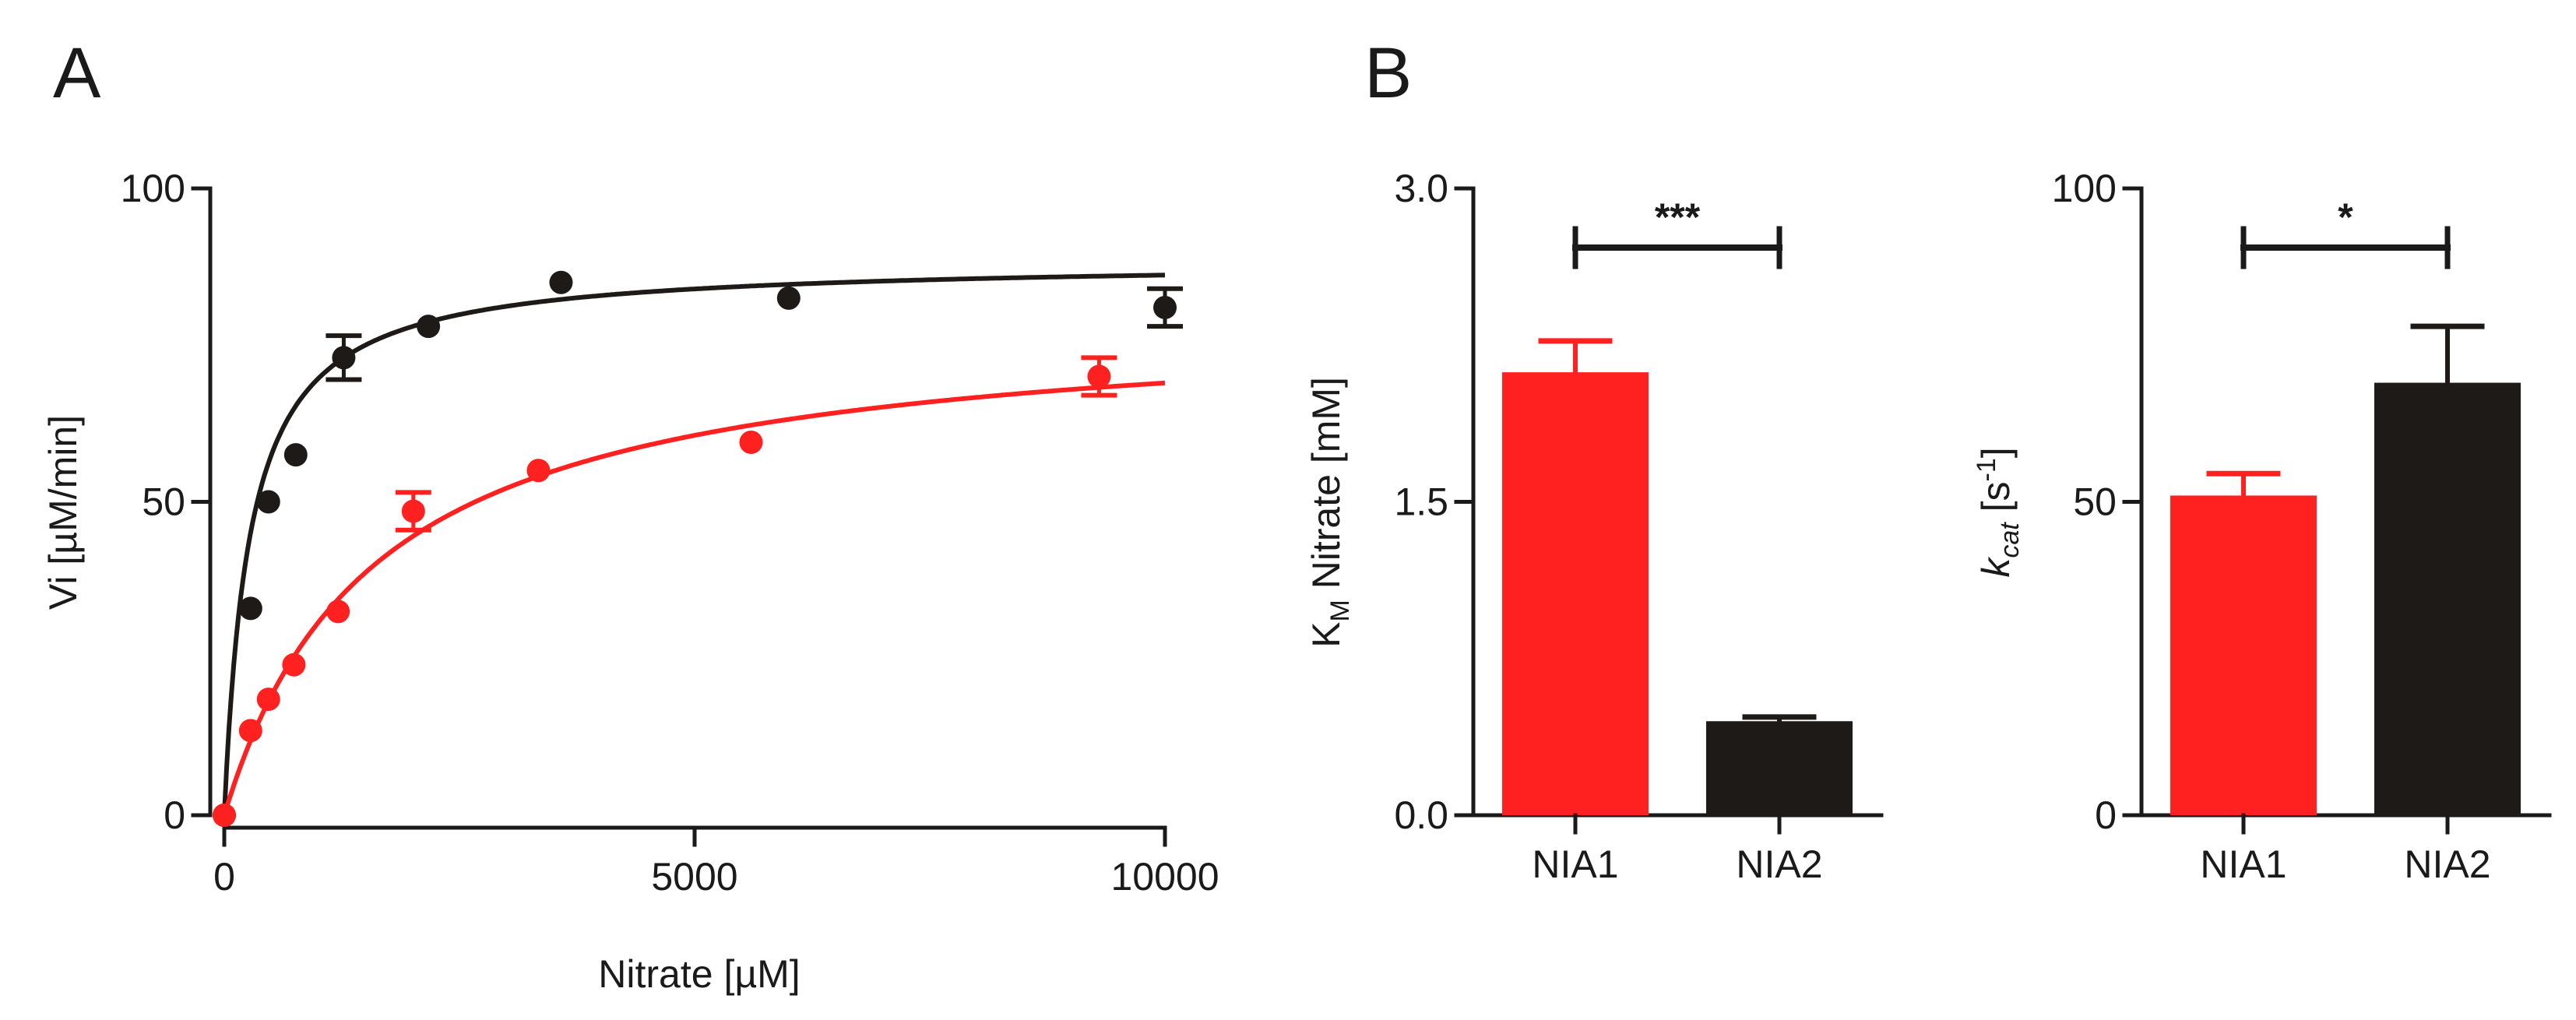  What do you see at coordinates (699, 974) in the screenshot?
I see `chart-a-x-axis-title: Nitrate [µM]` at bounding box center [699, 974].